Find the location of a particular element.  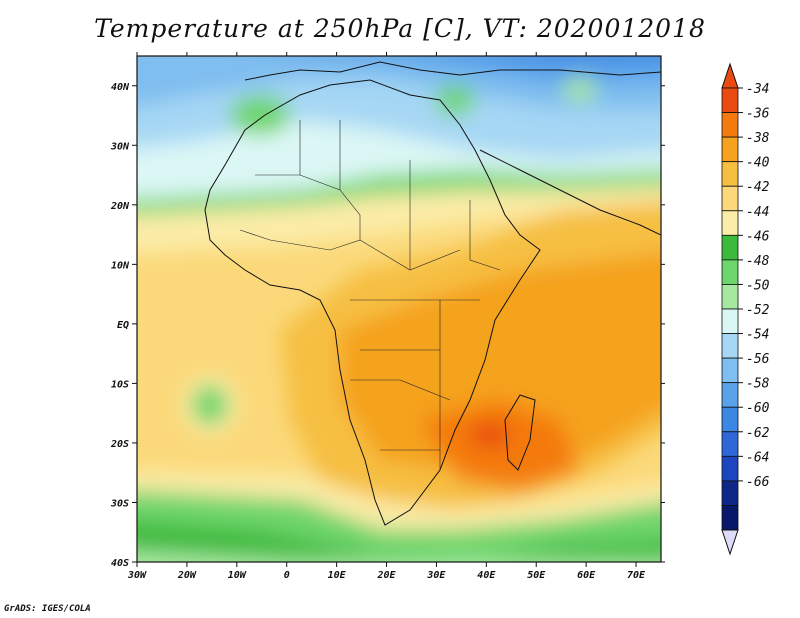

y-tick-label: 10N is located at coordinates (120, 265).